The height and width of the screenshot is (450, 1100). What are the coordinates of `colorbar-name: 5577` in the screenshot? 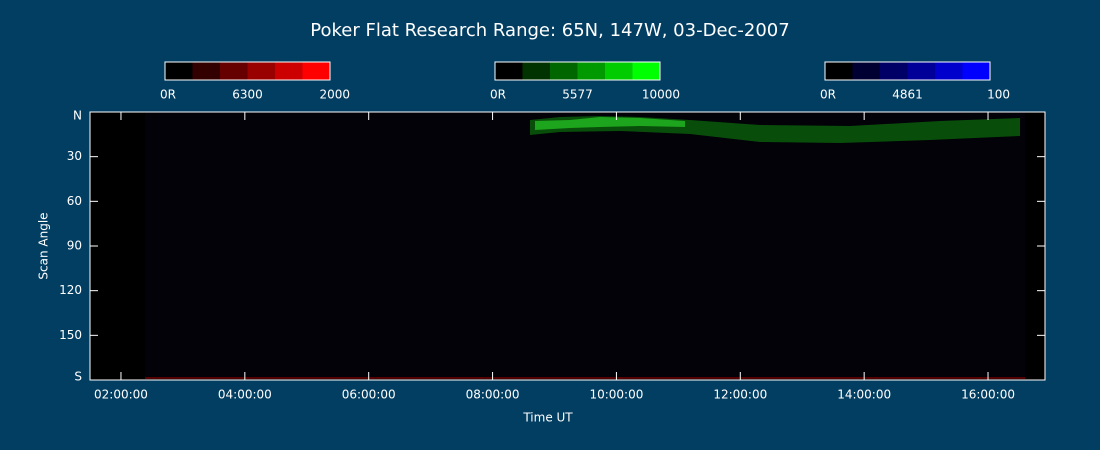 It's located at (577, 95).